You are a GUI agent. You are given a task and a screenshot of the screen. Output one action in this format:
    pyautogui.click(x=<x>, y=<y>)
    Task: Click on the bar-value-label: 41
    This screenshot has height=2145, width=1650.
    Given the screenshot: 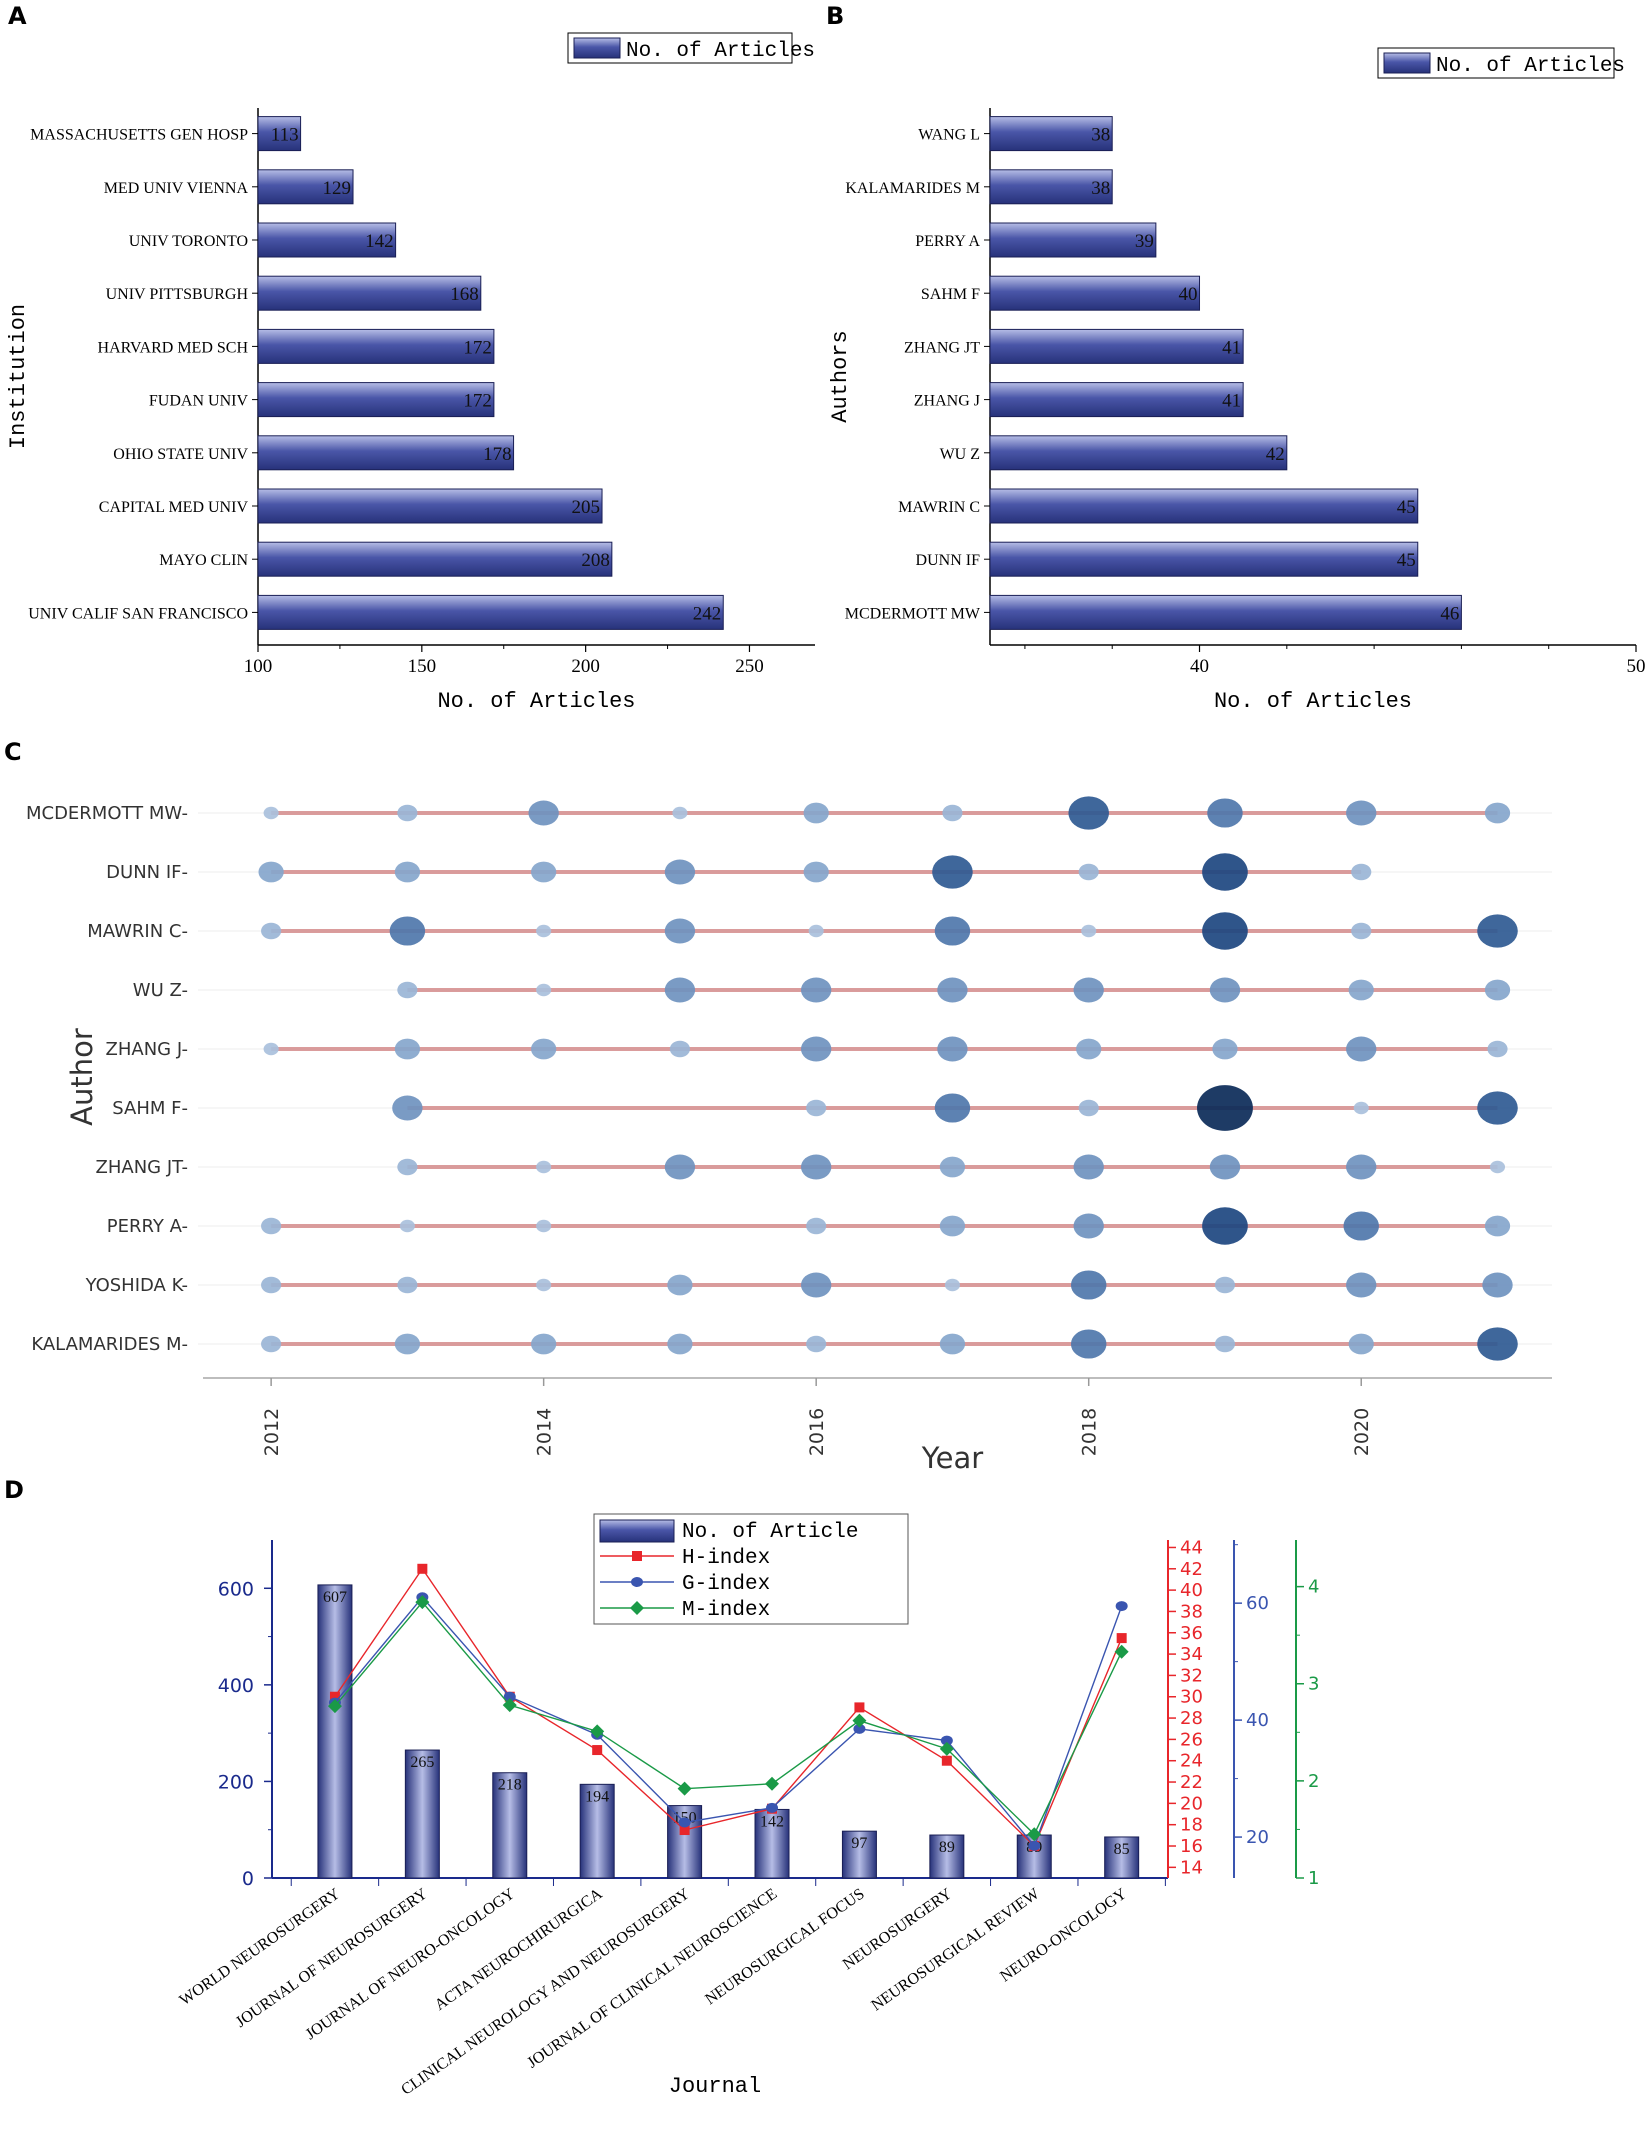 What is the action you would take?
    pyautogui.click(x=1231, y=401)
    